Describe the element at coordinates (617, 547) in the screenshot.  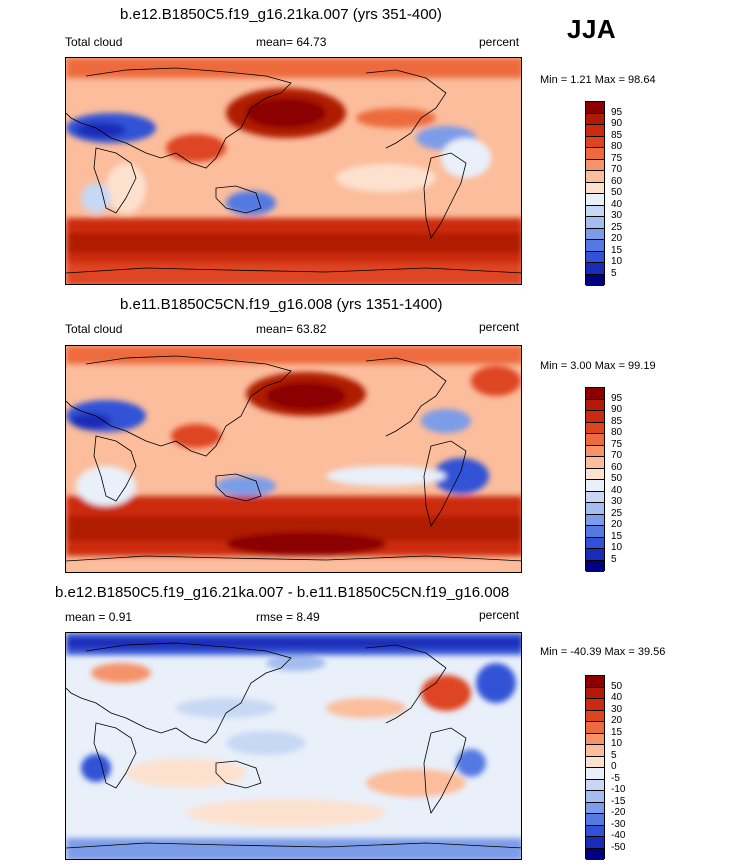
I see `colorbar-2-label: 10` at that location.